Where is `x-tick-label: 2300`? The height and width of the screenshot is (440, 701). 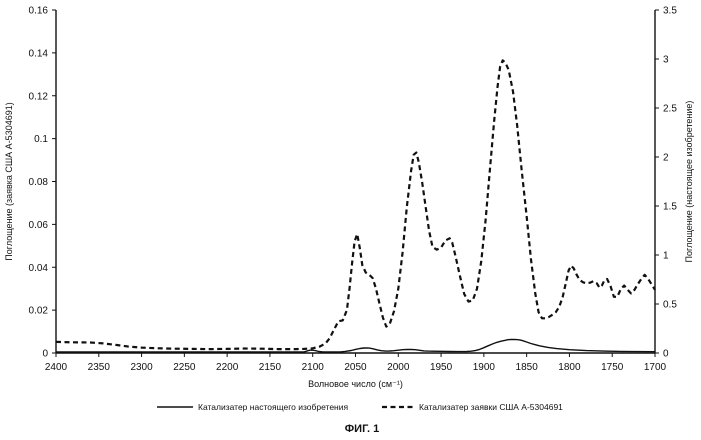 x-tick-label: 2300 is located at coordinates (141, 367).